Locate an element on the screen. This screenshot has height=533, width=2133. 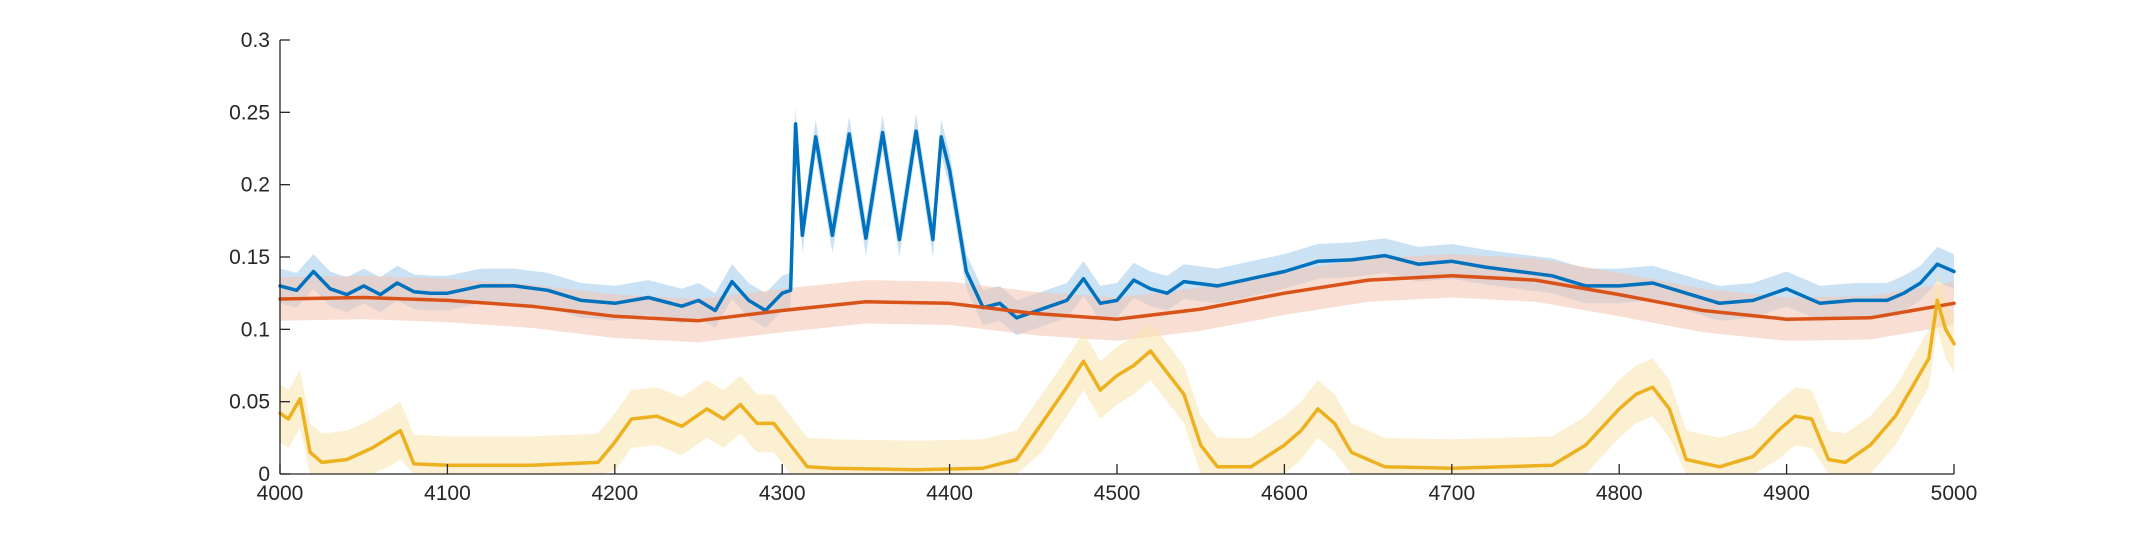
x-tick-label: 5000 is located at coordinates (1954, 493).